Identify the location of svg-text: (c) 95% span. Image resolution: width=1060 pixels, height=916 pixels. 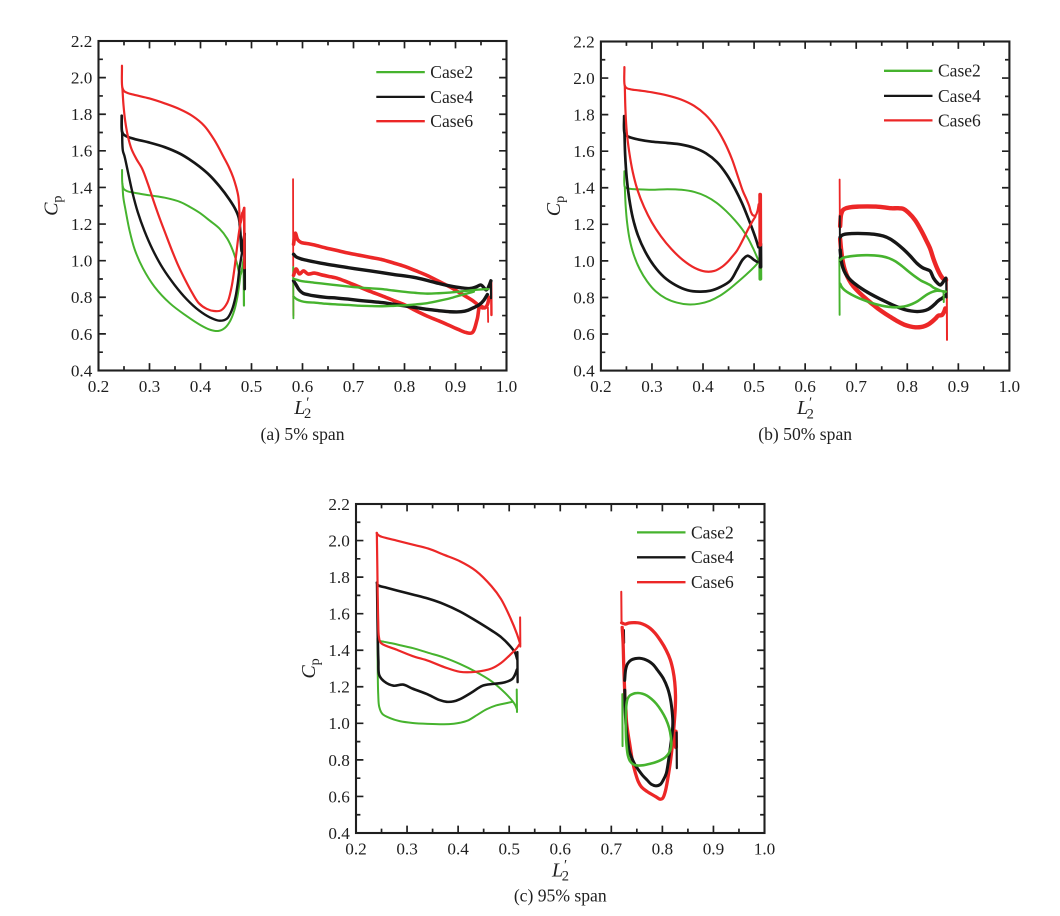
(560, 896).